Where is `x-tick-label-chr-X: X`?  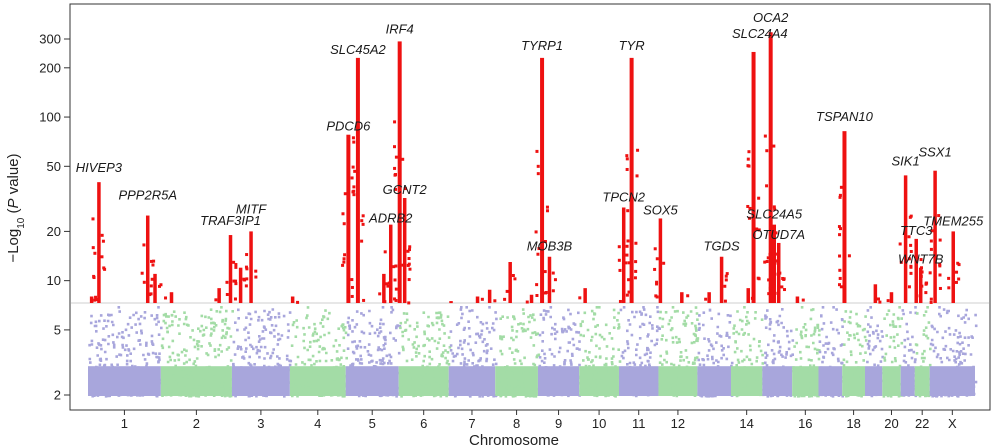 x-tick-label-chr-X: X is located at coordinates (952, 423).